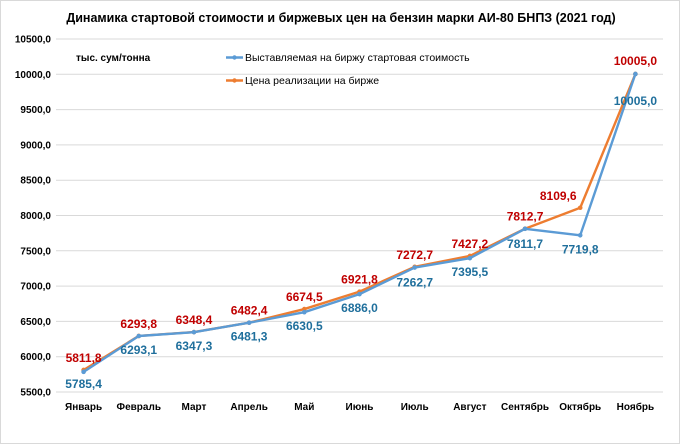 This screenshot has width=680, height=445. I want to click on y-tick-label: 10000,0, so click(33, 75).